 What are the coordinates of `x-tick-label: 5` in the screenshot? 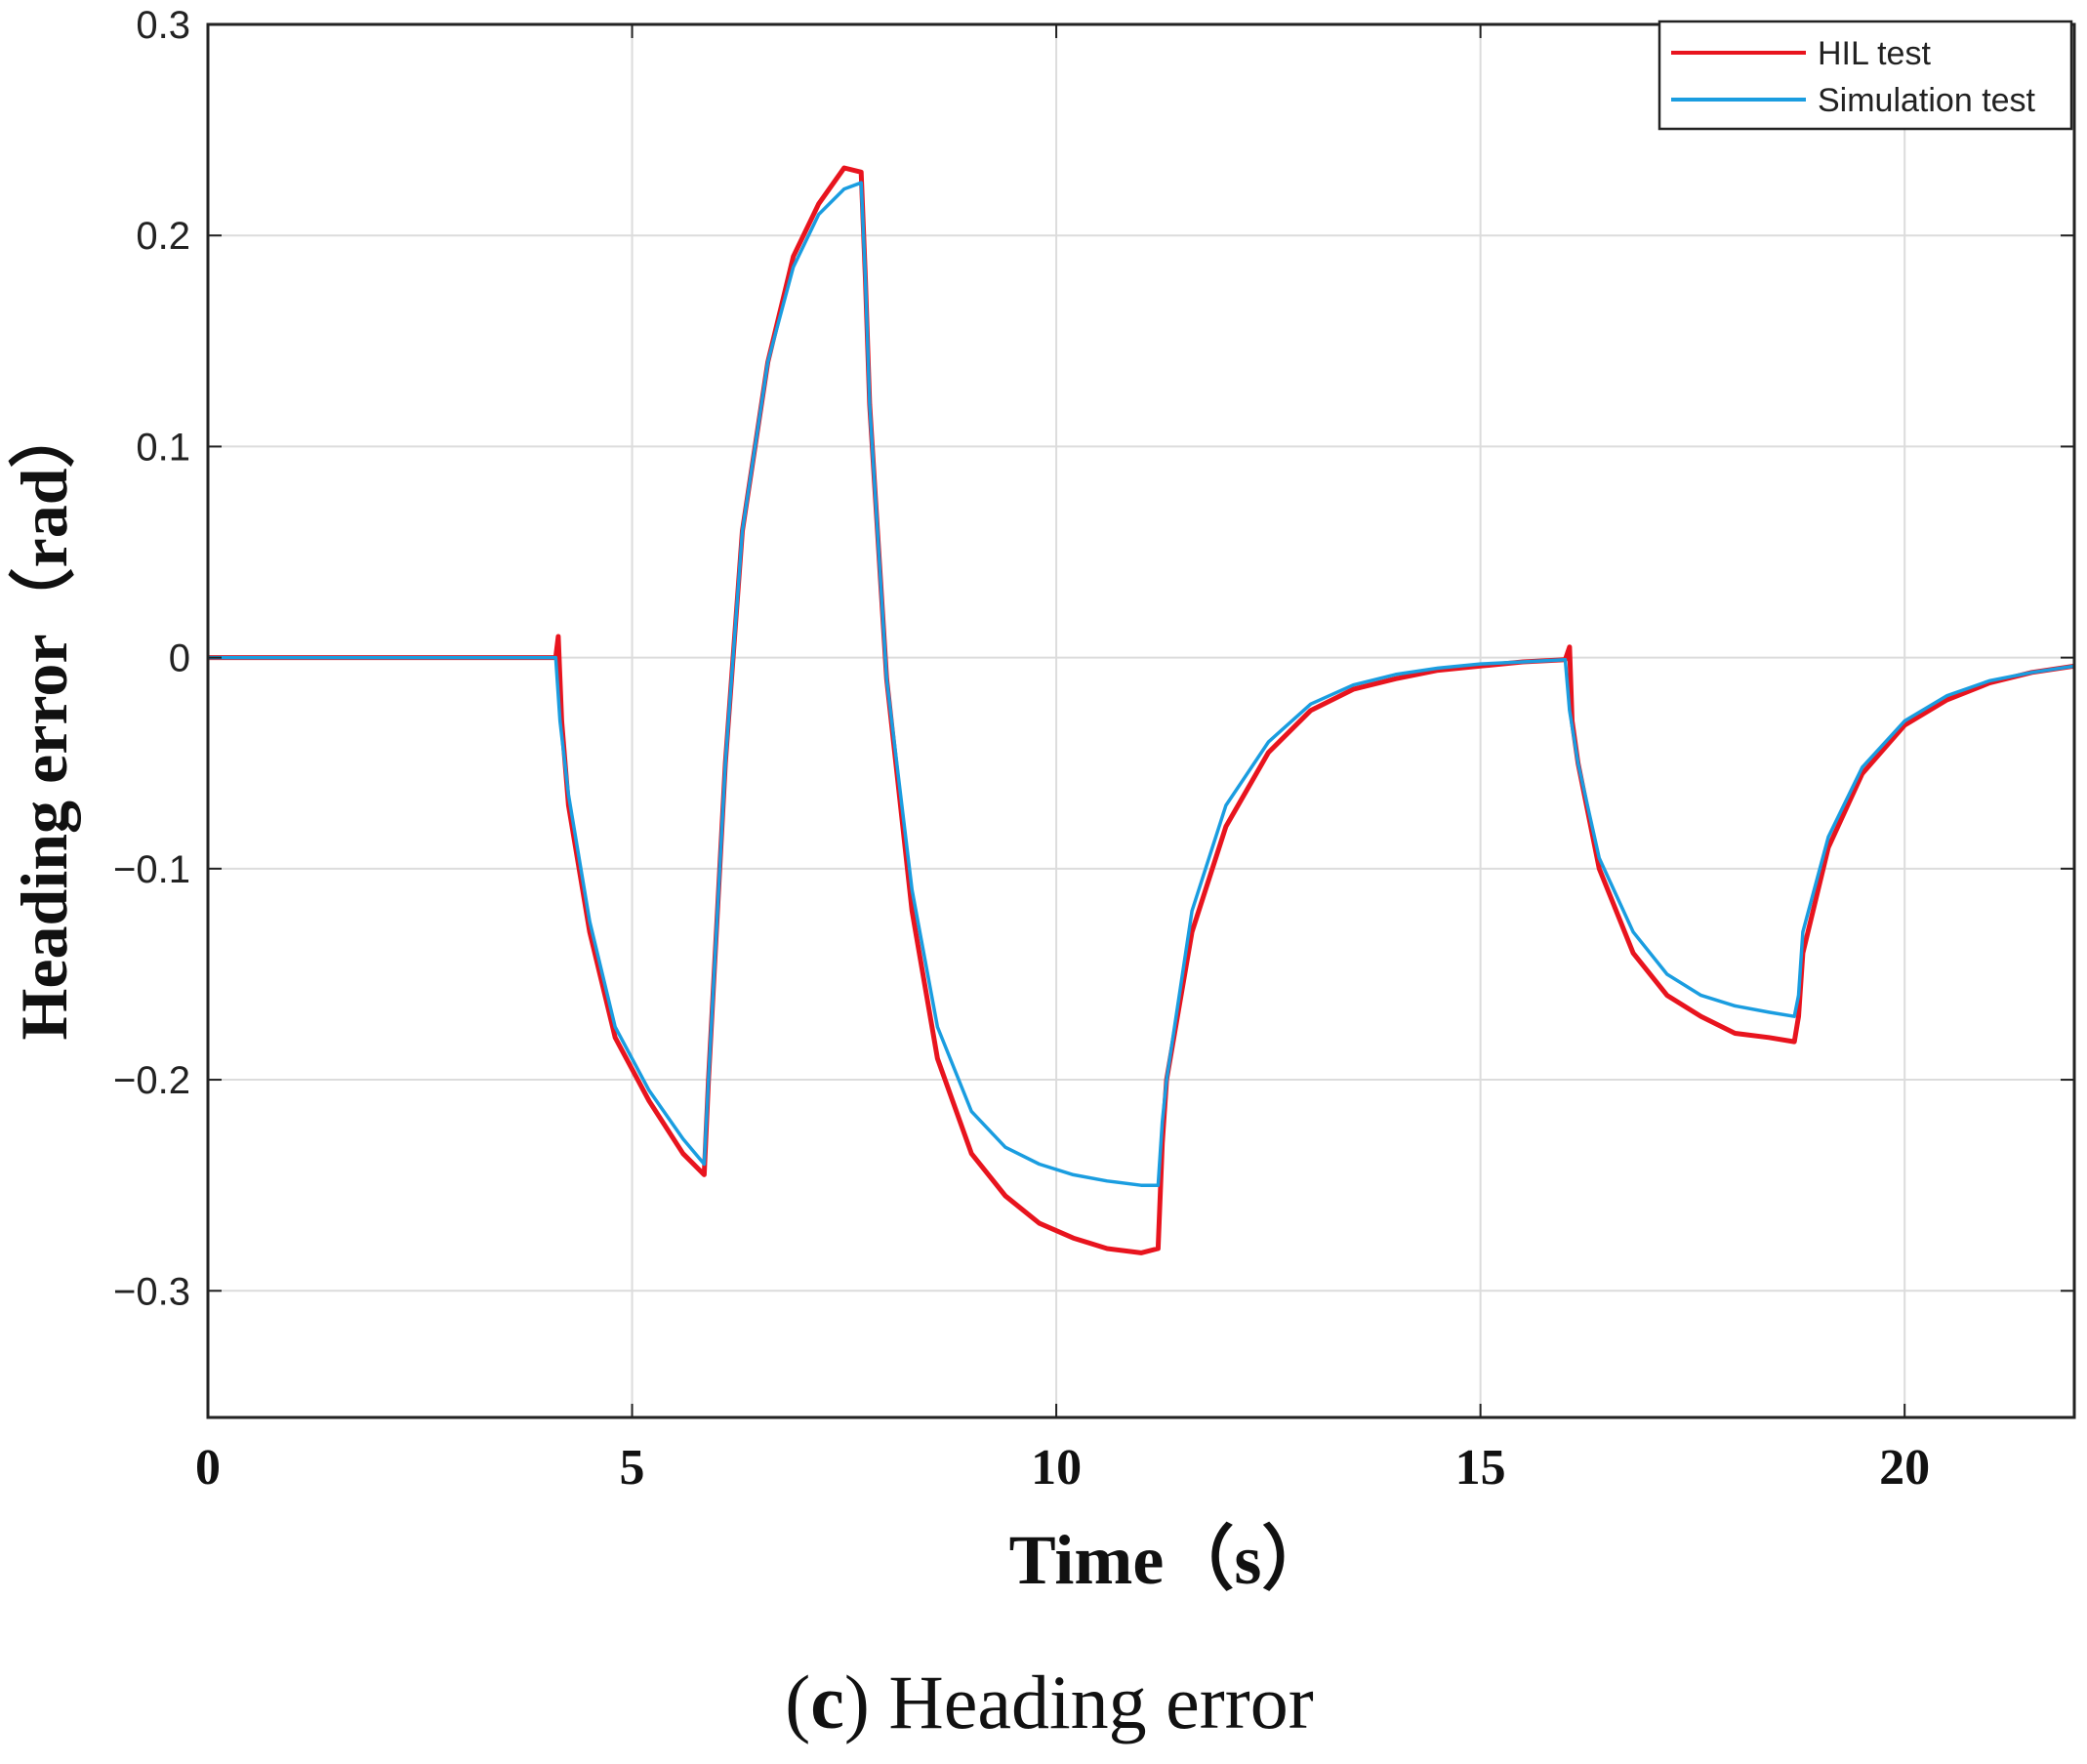 It's located at (632, 1468).